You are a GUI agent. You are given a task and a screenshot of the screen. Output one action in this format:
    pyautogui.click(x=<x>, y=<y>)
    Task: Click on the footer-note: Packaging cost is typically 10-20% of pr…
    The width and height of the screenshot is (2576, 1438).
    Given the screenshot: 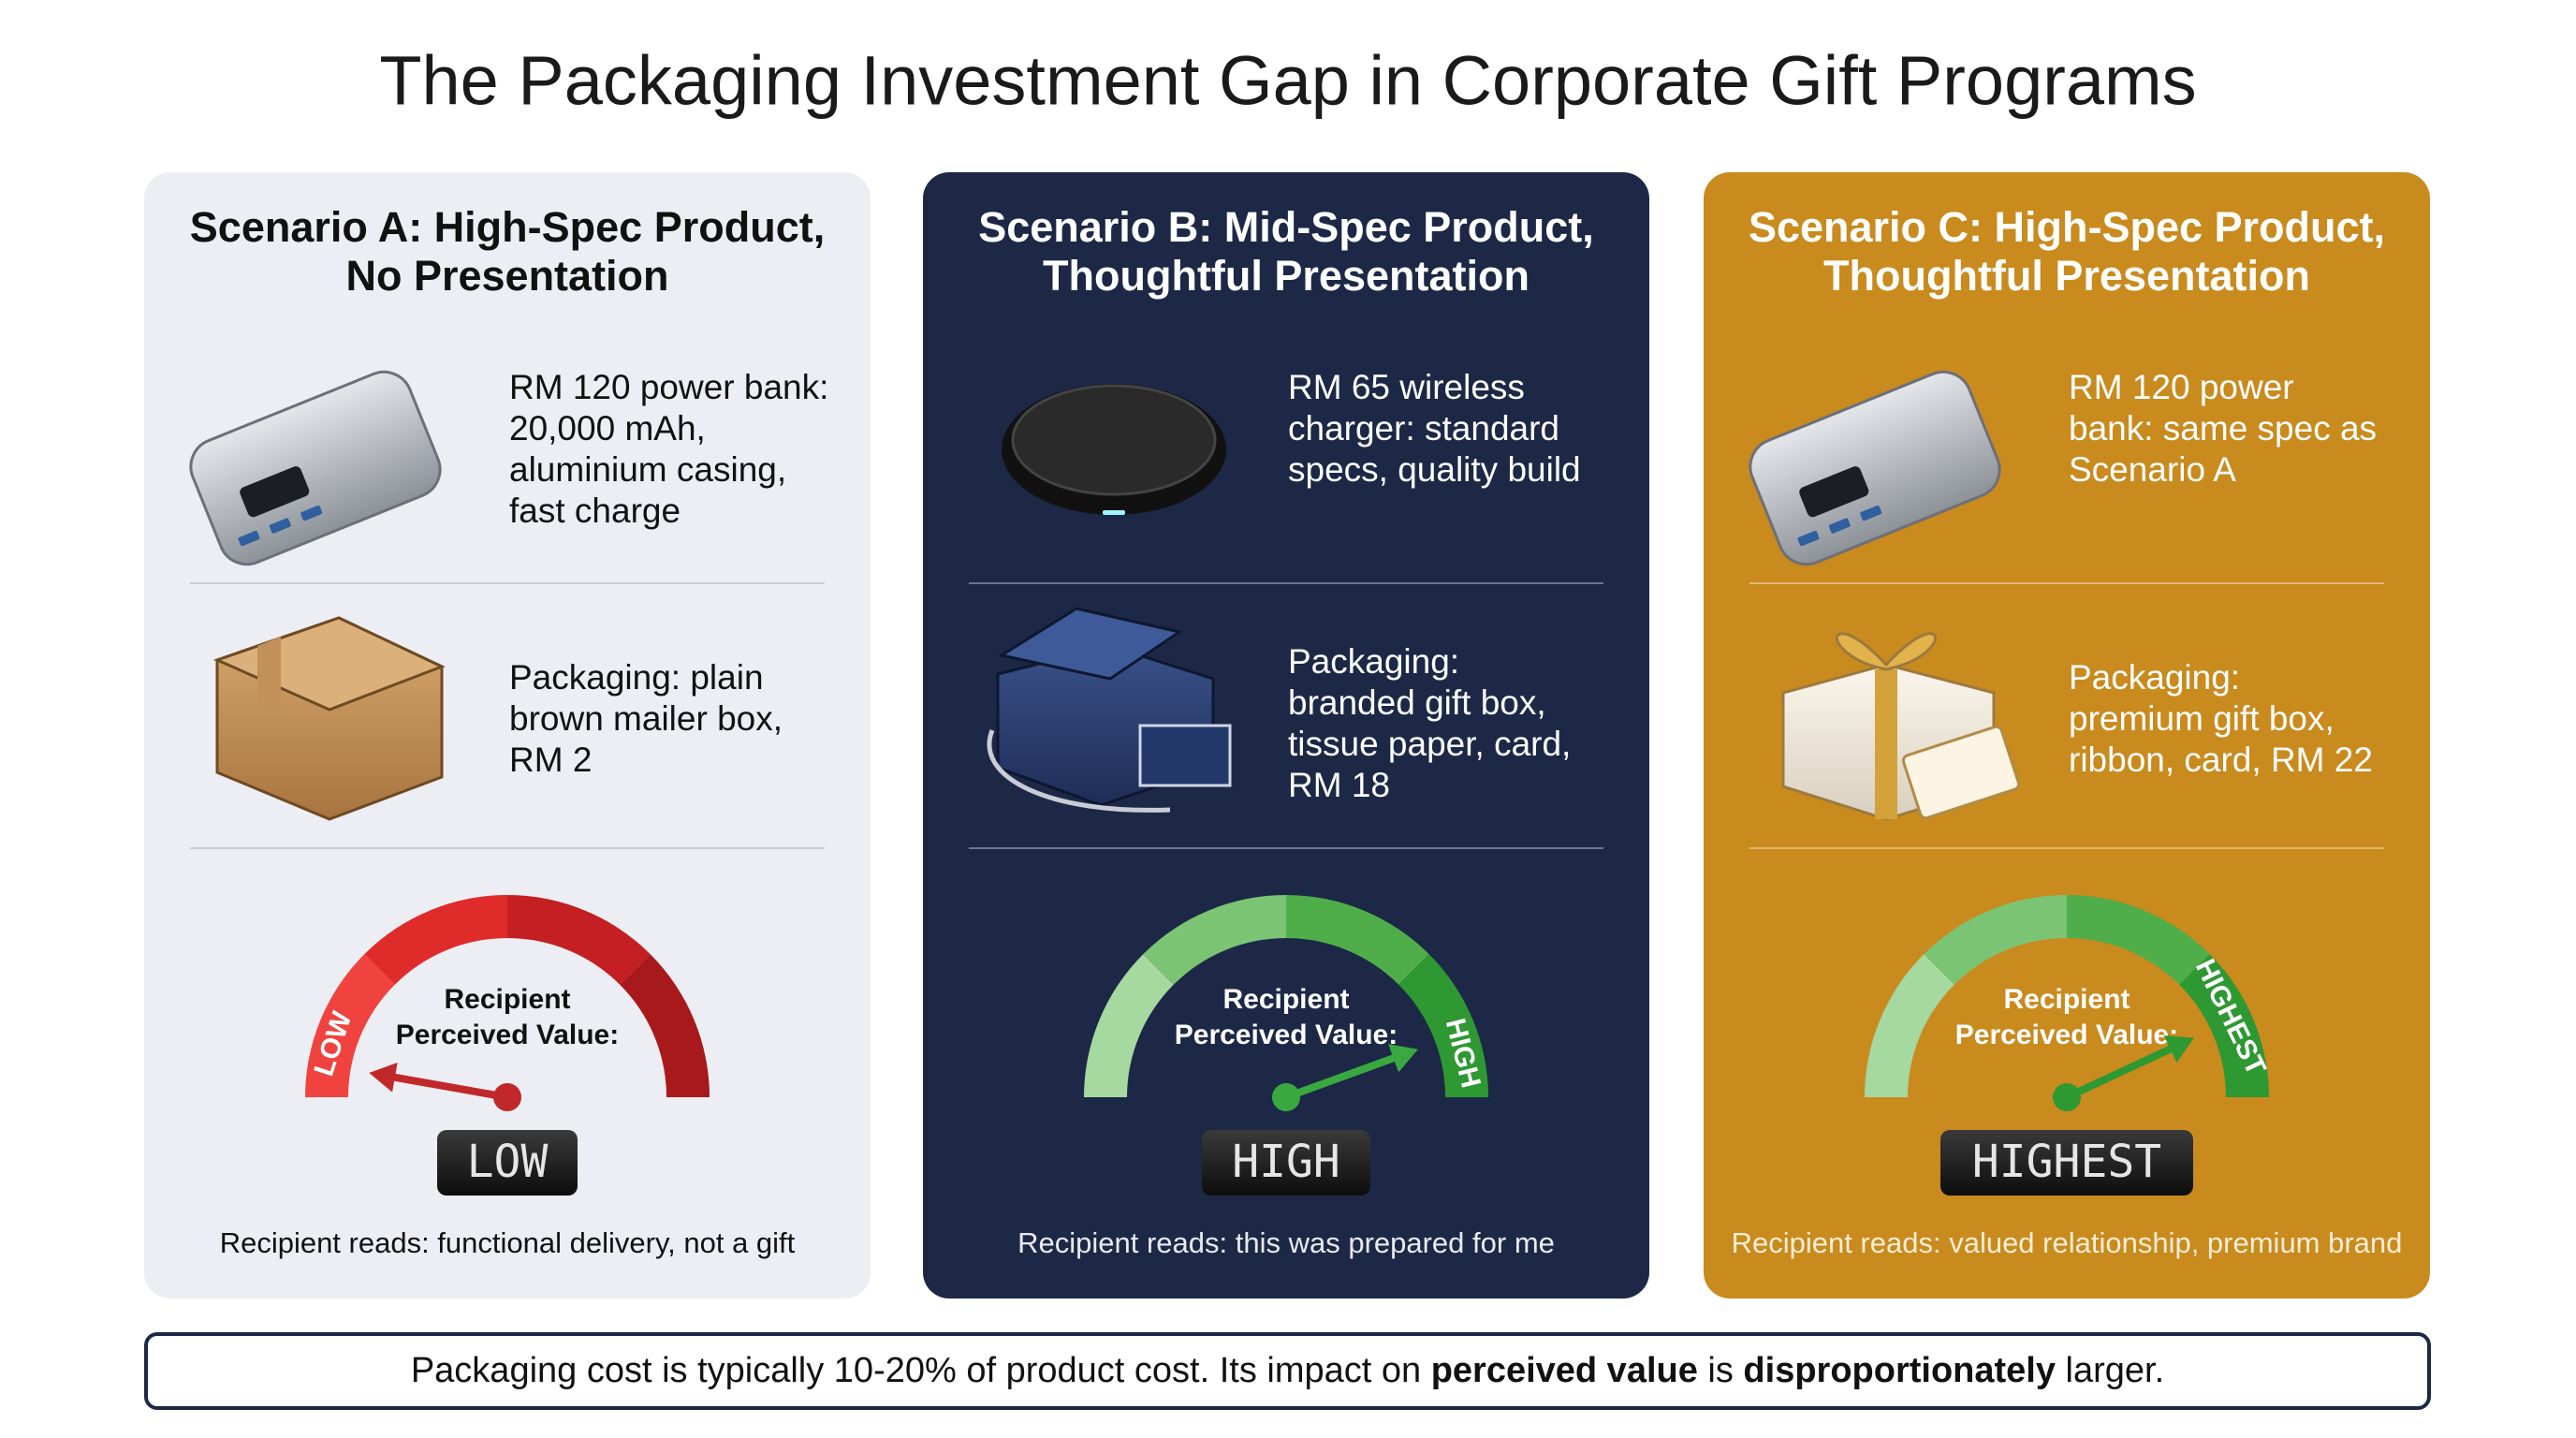 What is the action you would take?
    pyautogui.click(x=1287, y=1371)
    